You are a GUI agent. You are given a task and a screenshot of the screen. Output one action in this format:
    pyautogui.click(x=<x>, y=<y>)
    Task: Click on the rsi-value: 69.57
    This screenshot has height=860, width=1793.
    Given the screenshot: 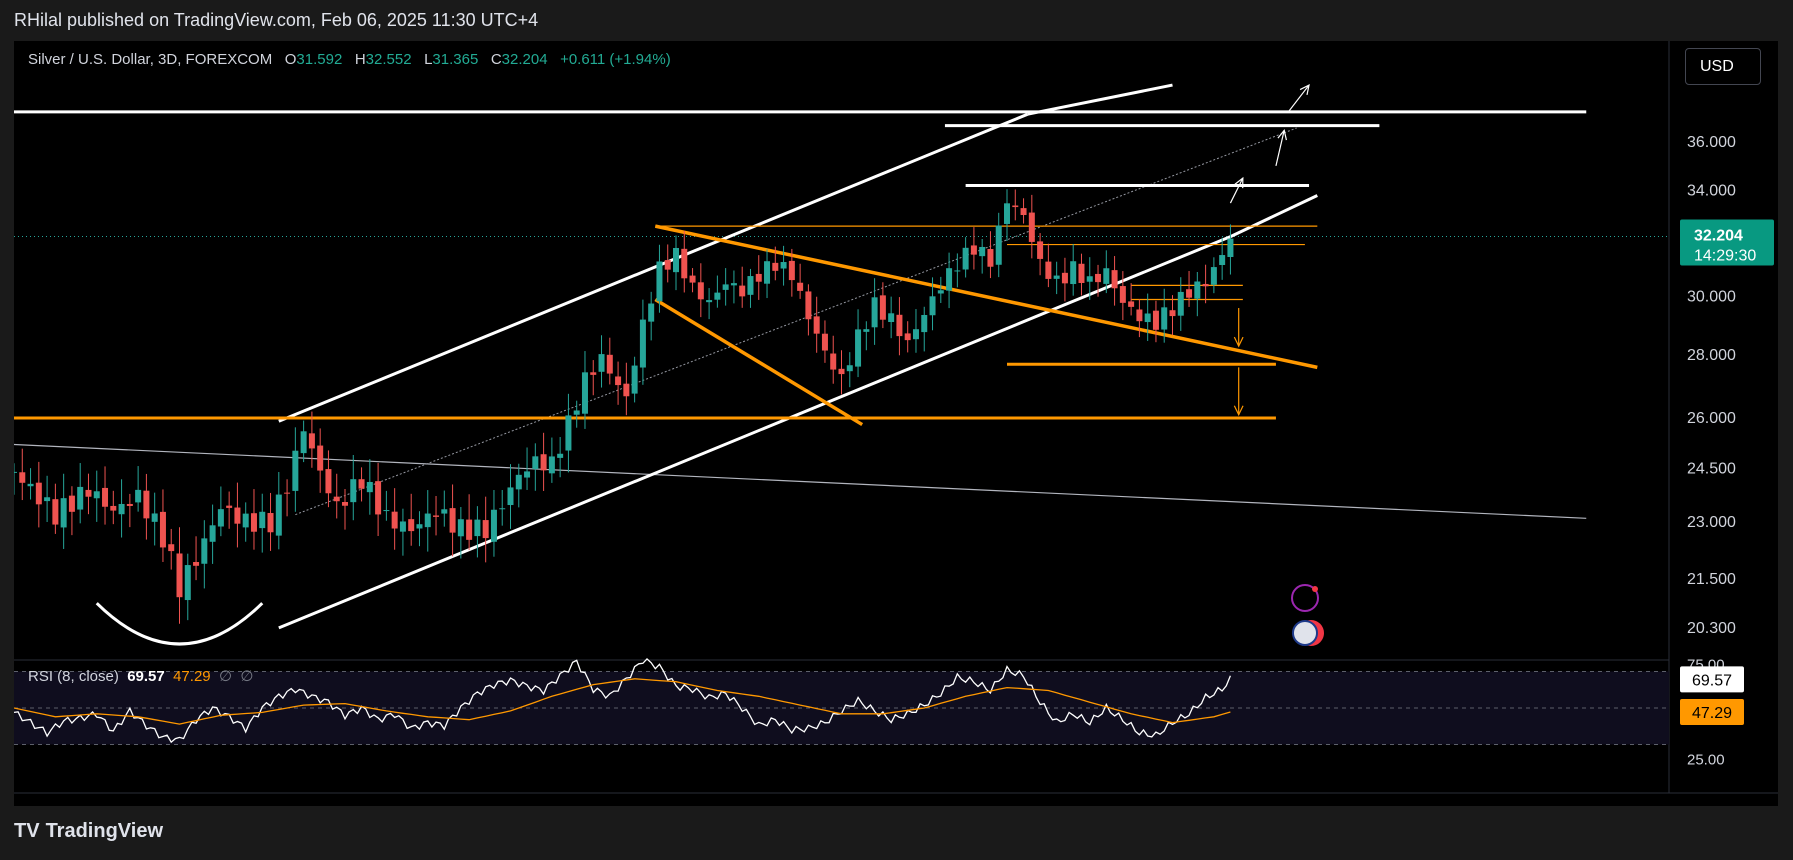 What is the action you would take?
    pyautogui.click(x=146, y=676)
    